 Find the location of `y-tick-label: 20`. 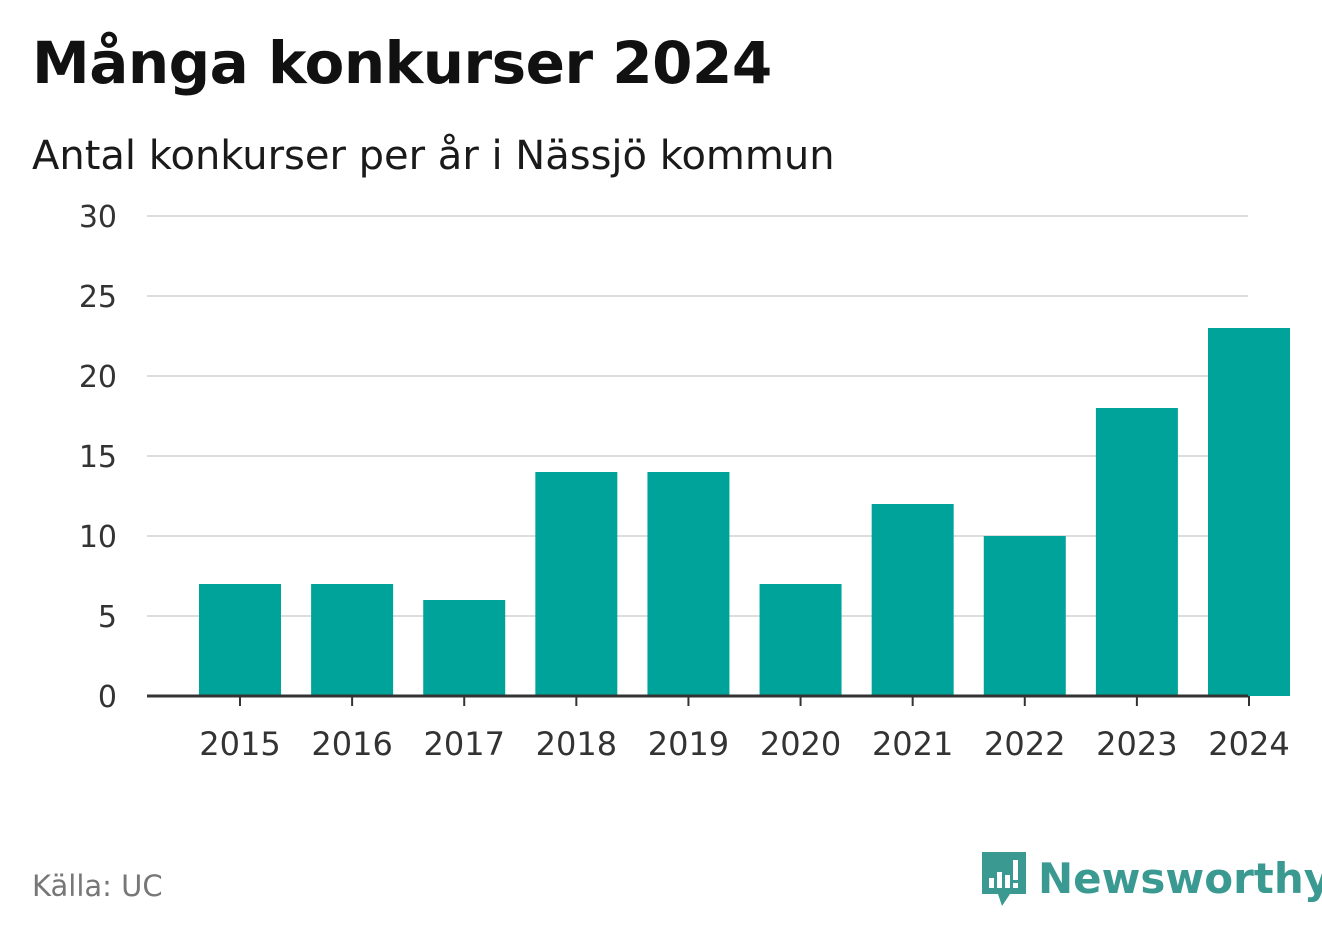

y-tick-label: 20 is located at coordinates (98, 377).